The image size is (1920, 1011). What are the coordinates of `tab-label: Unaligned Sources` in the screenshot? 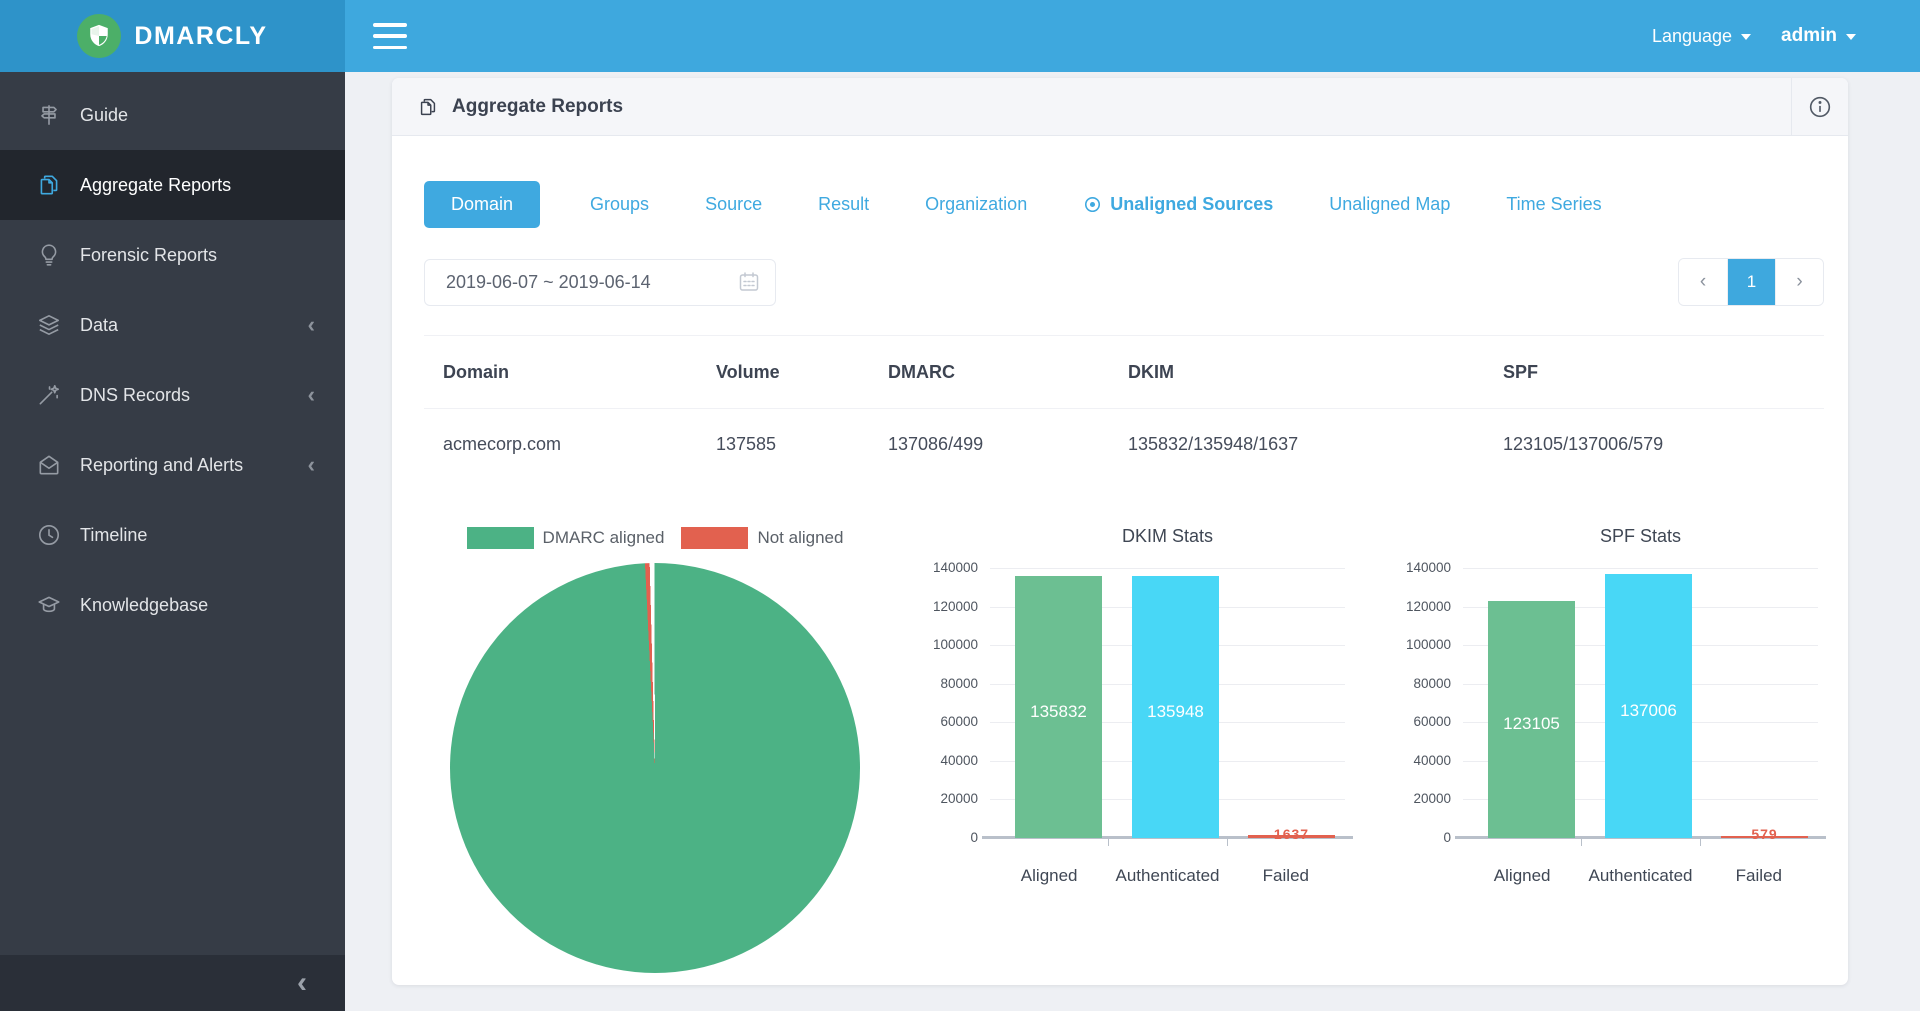 It's located at (1192, 203).